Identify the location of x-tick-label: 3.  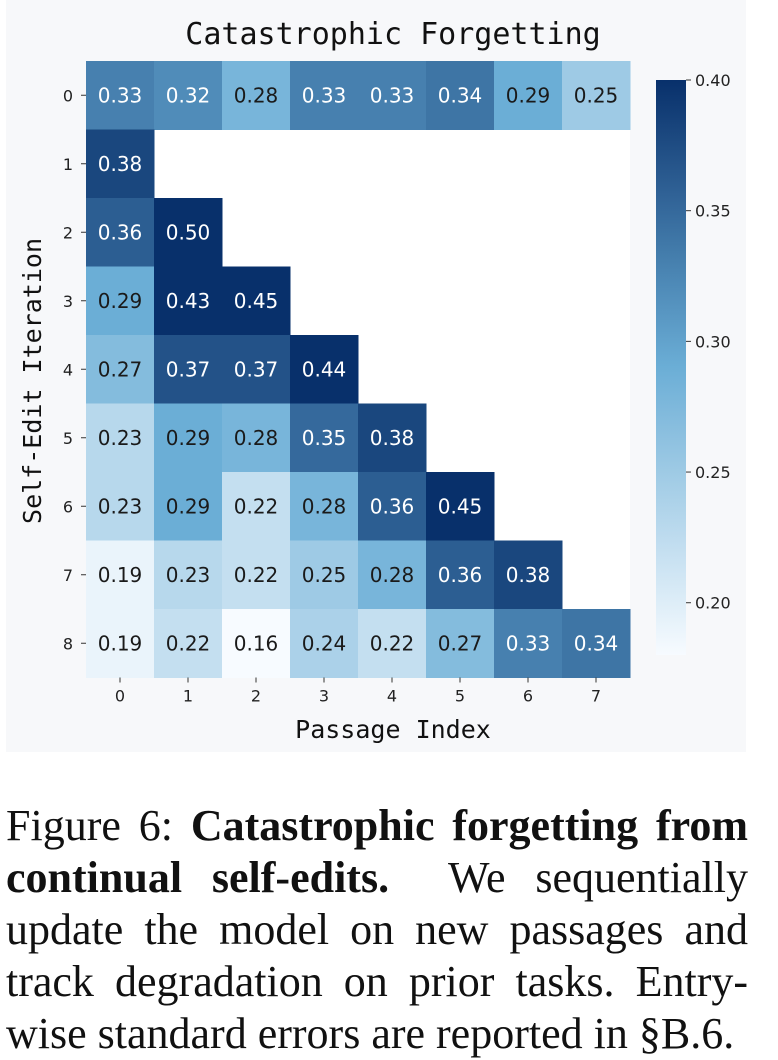
(324, 696).